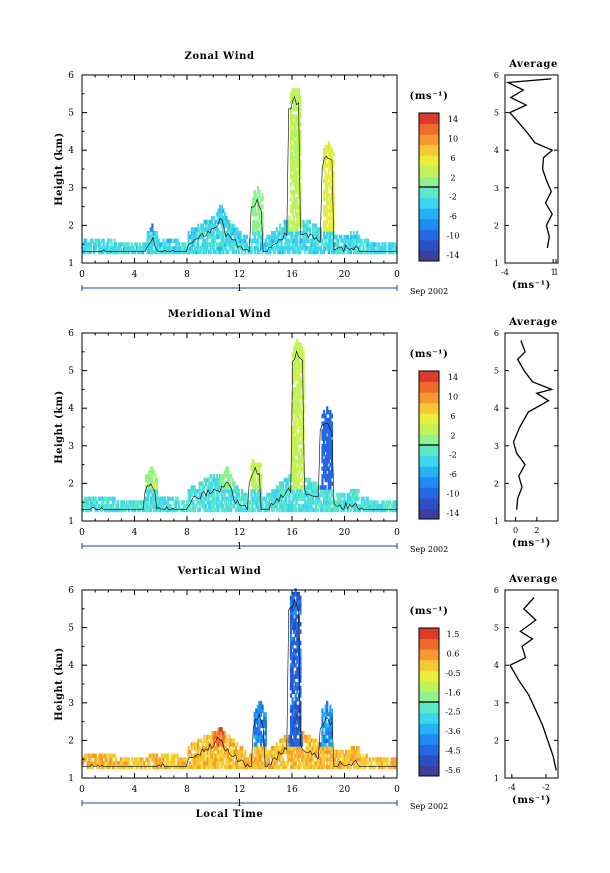  Describe the element at coordinates (453, 236) in the screenshot. I see `colorbar-label: -10` at that location.